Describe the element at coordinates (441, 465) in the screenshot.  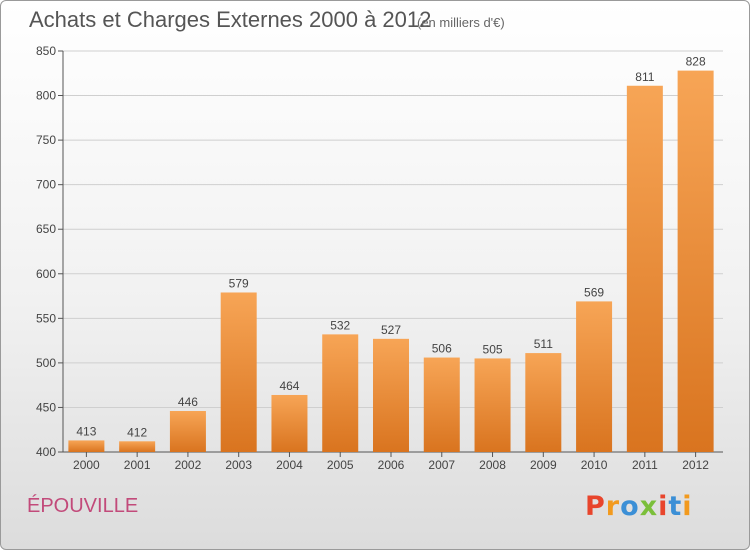
I see `x-tick-label: 2007` at that location.